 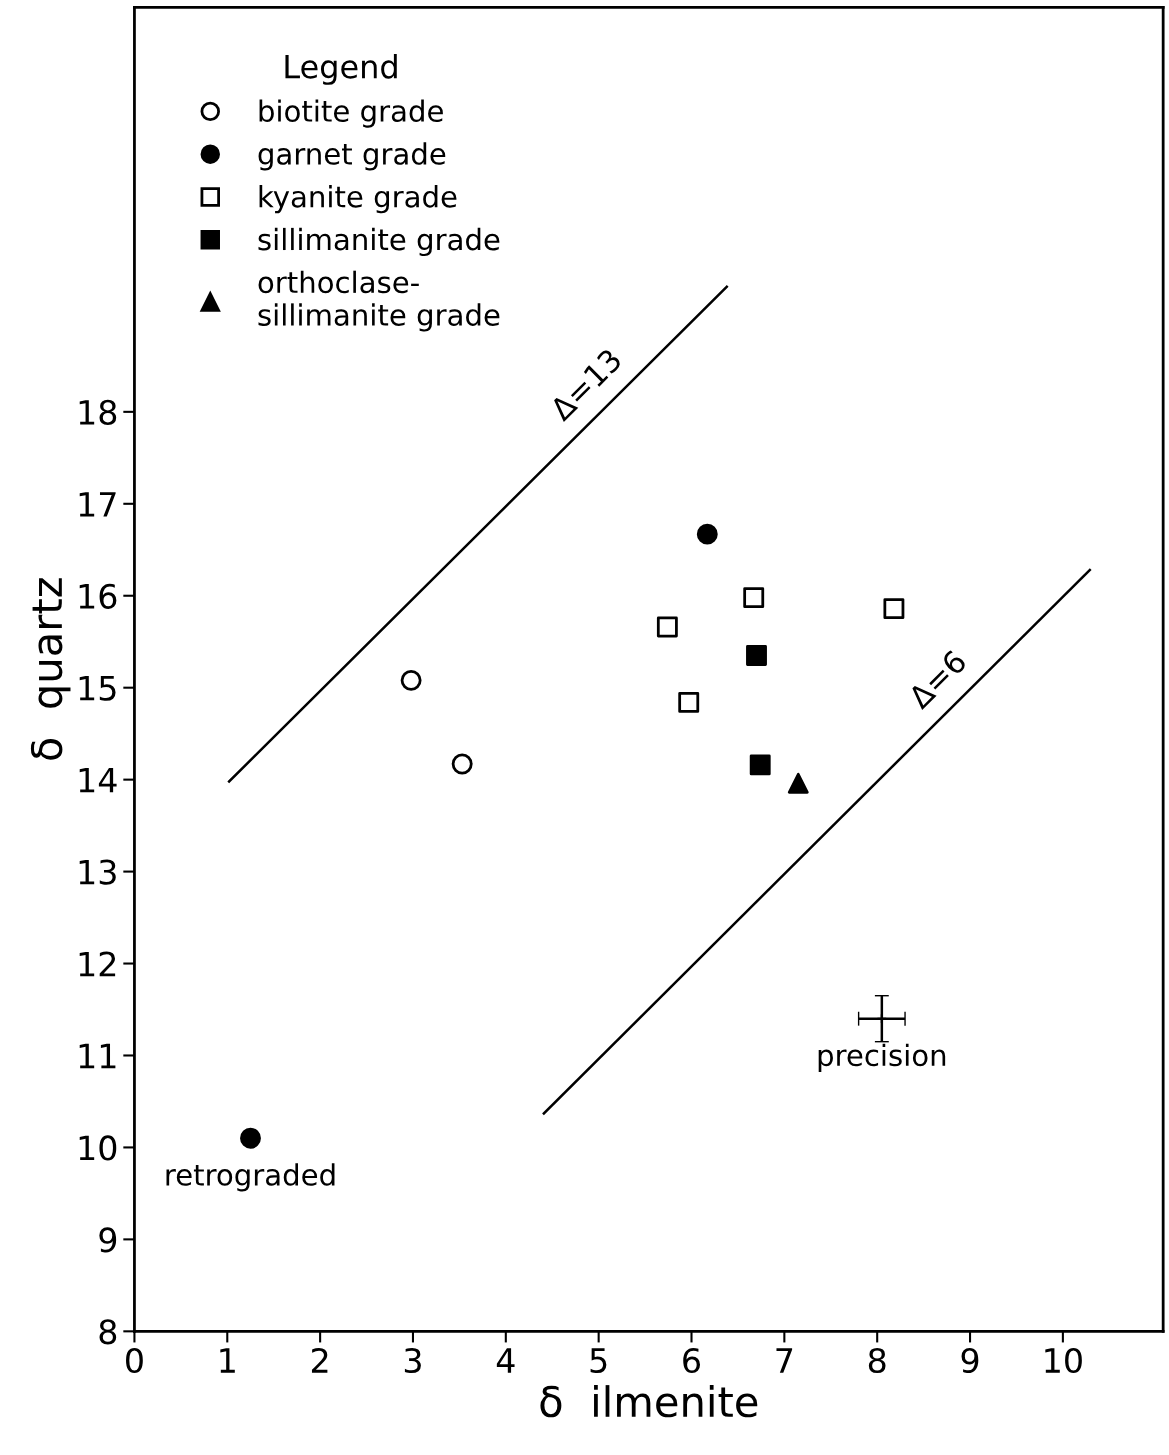 What do you see at coordinates (319, 1360) in the screenshot?
I see `x-tick-label: 2` at bounding box center [319, 1360].